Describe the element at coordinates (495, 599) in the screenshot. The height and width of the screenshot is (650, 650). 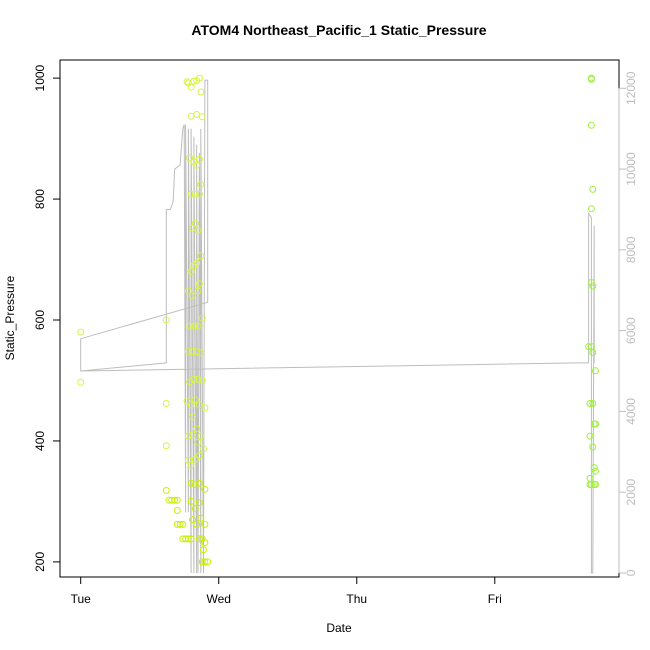
I see `x-tick-label: Fri` at that location.